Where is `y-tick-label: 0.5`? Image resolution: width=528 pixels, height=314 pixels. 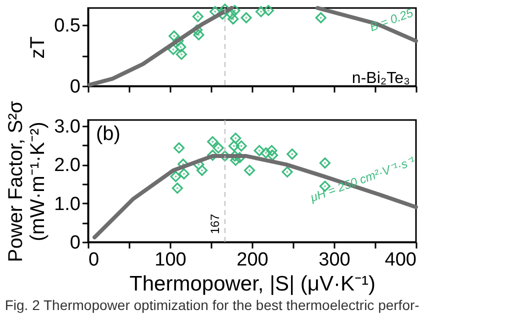 y-tick-label: 0.5 is located at coordinates (67, 26).